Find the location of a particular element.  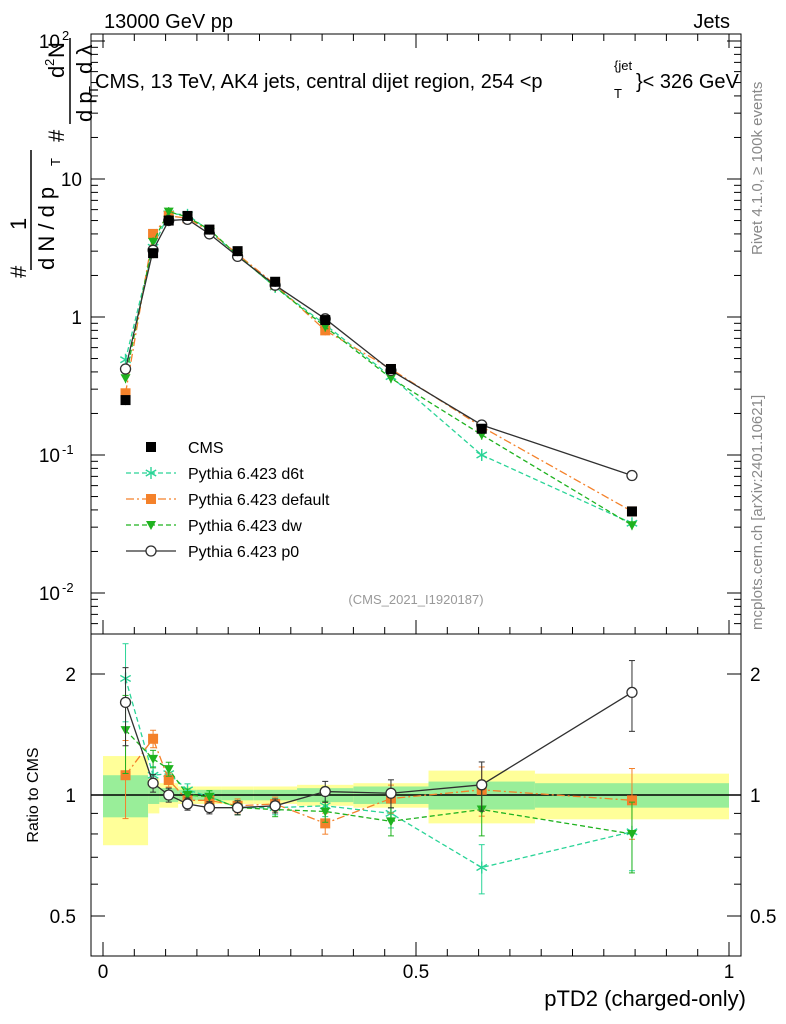

y-label2-den1-sub: T is located at coordinates (93, 90).